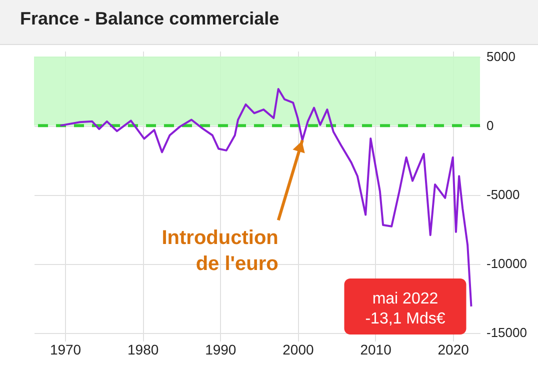 The width and height of the screenshot is (538, 372). Describe the element at coordinates (405, 309) in the screenshot. I see `annotation: mai 2022 -13,1 Mds€` at that location.